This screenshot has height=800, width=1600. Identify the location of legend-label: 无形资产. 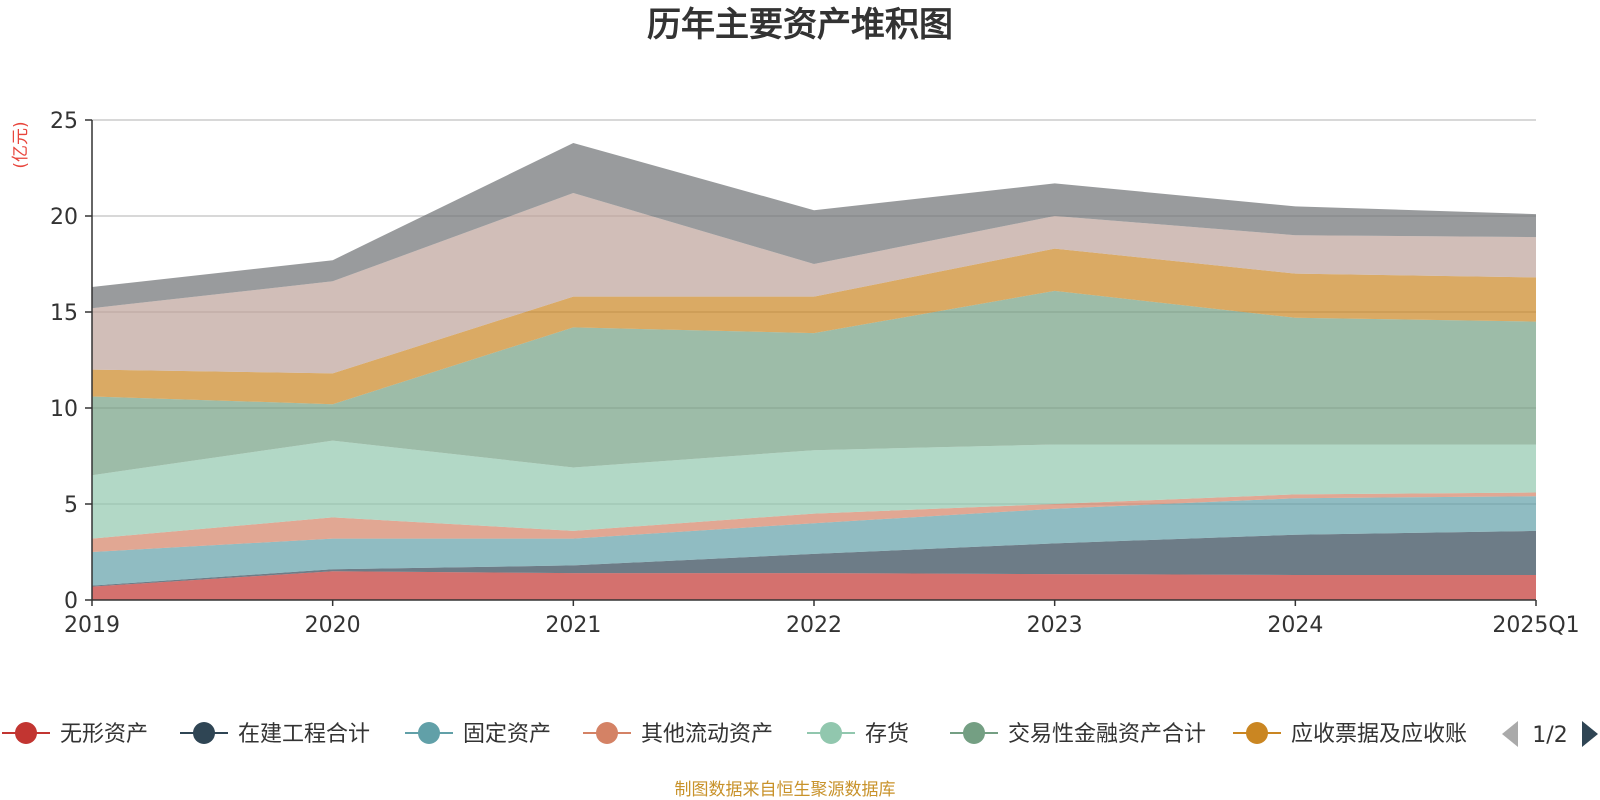
(104, 734).